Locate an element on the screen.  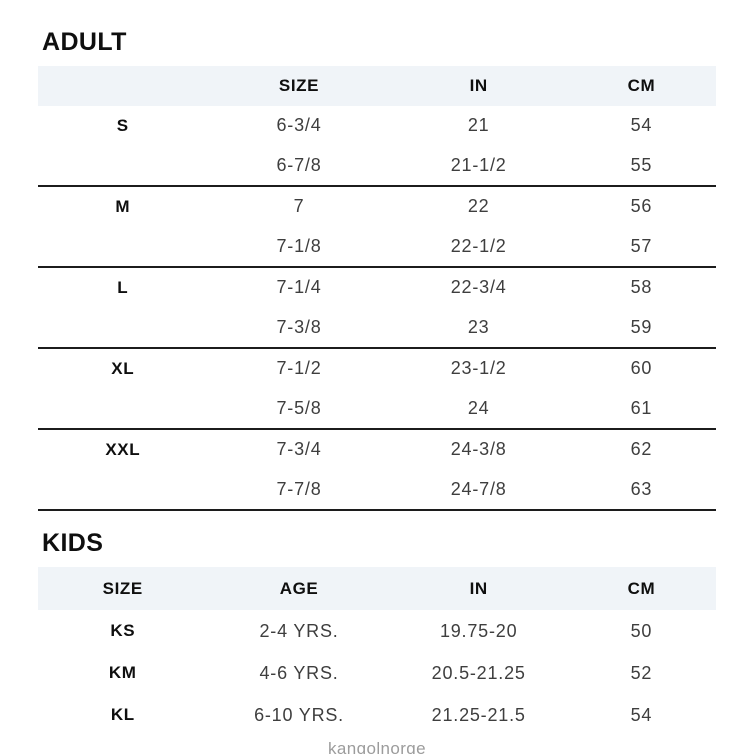
inches-cell: 19.75-20 is located at coordinates (478, 630).